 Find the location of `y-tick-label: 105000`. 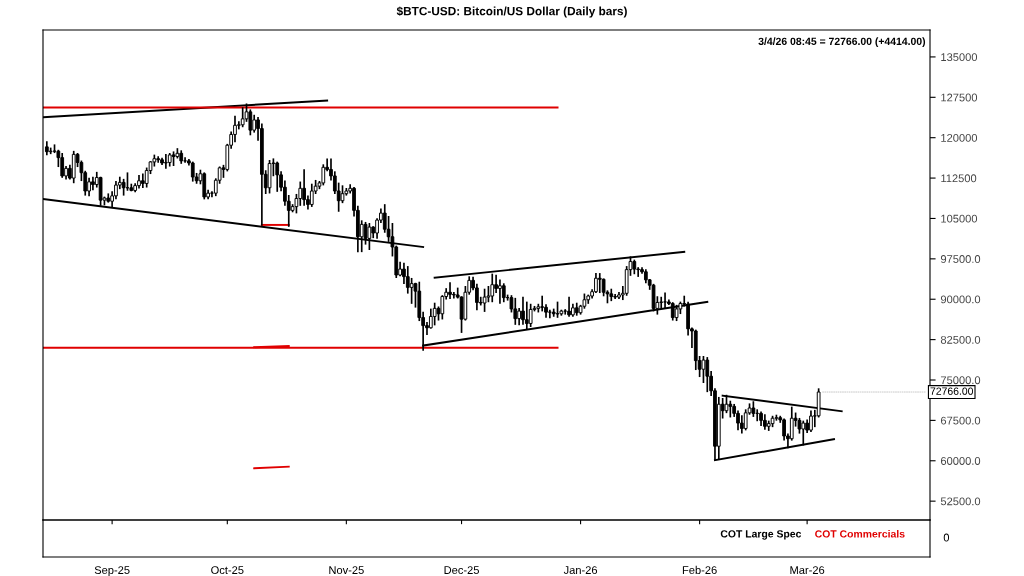

y-tick-label: 105000 is located at coordinates (959, 218).